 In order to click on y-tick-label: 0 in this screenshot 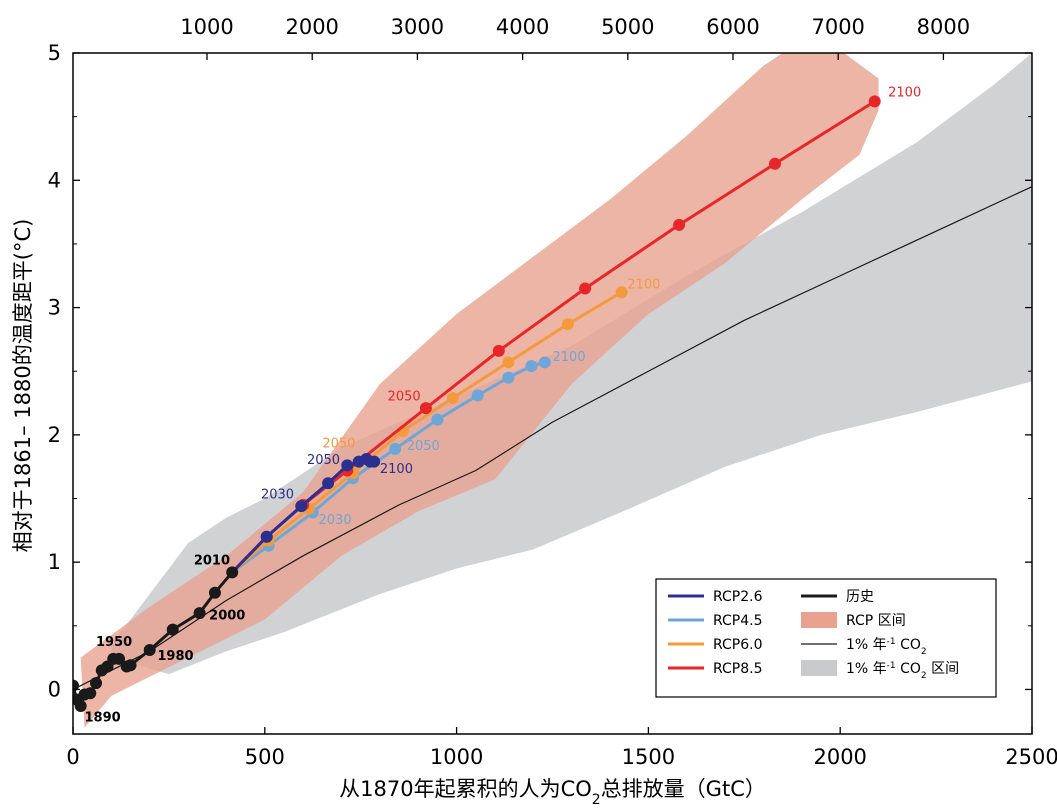, I will do `click(54, 689)`.